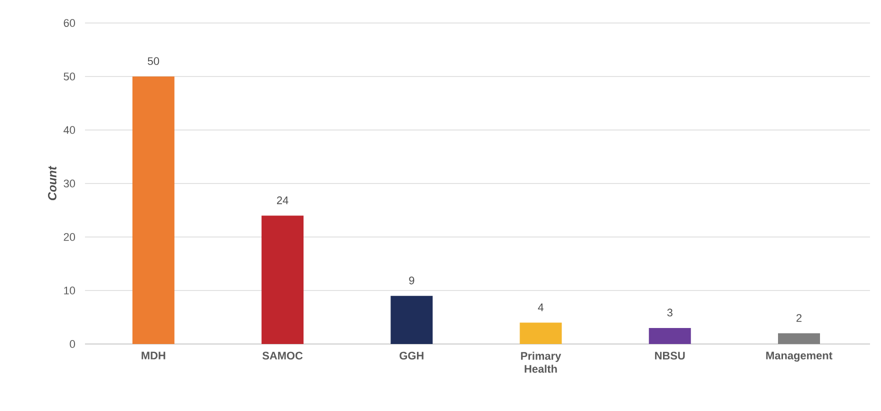  I want to click on x-tick-label: Primary Health, so click(541, 362).